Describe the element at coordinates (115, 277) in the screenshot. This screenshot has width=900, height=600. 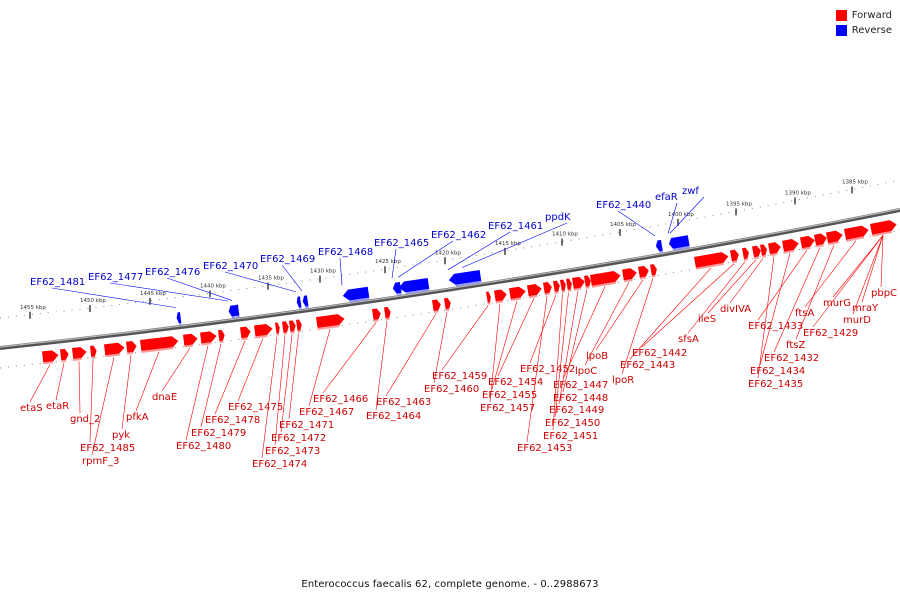
I see `reverse-gene-label: EF62_1477` at that location.